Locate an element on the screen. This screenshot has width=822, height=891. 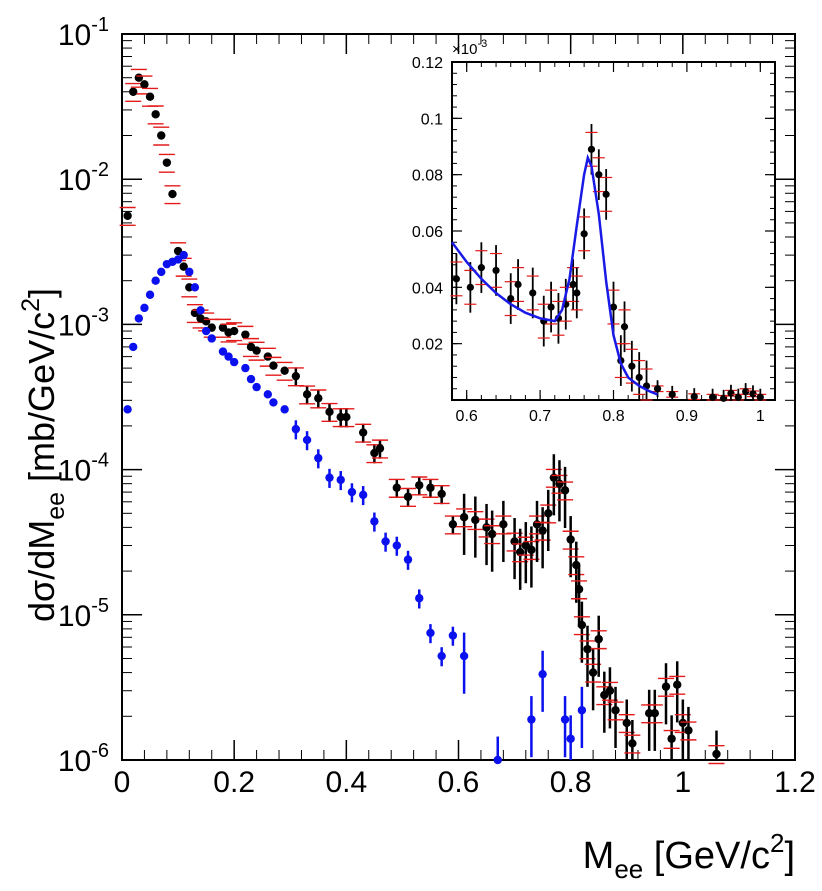
inset-data-series is located at coordinates (608, 262).